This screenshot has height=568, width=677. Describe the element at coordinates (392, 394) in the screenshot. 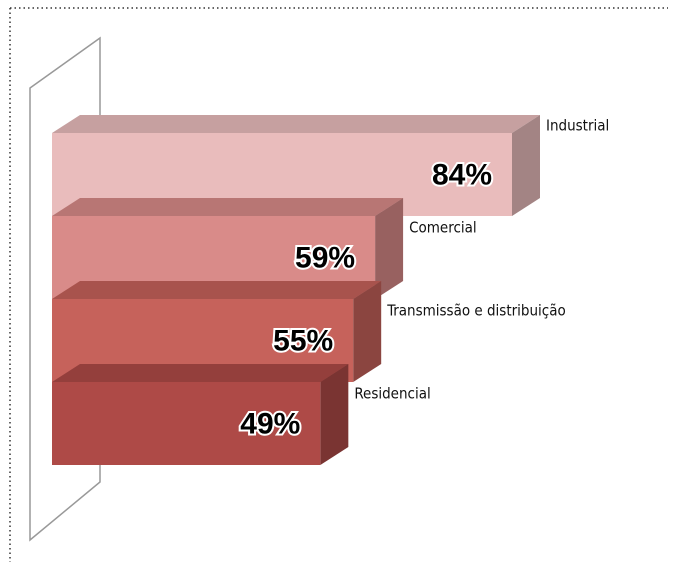

I see `category-label: Residencial` at that location.